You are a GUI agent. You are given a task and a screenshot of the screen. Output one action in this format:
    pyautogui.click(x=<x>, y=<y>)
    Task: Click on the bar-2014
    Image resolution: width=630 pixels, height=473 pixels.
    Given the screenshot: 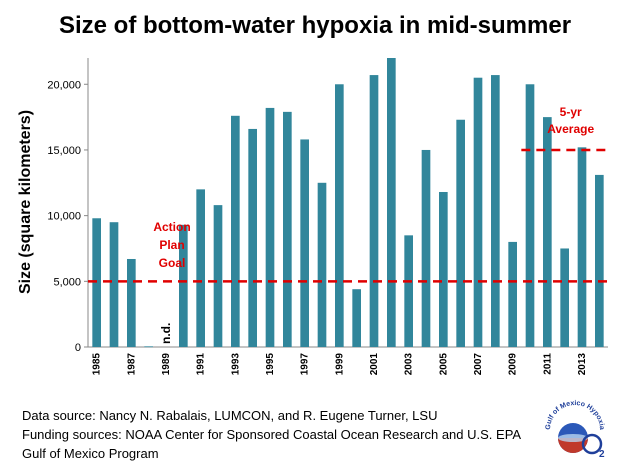 What is the action you would take?
    pyautogui.click(x=599, y=260)
    